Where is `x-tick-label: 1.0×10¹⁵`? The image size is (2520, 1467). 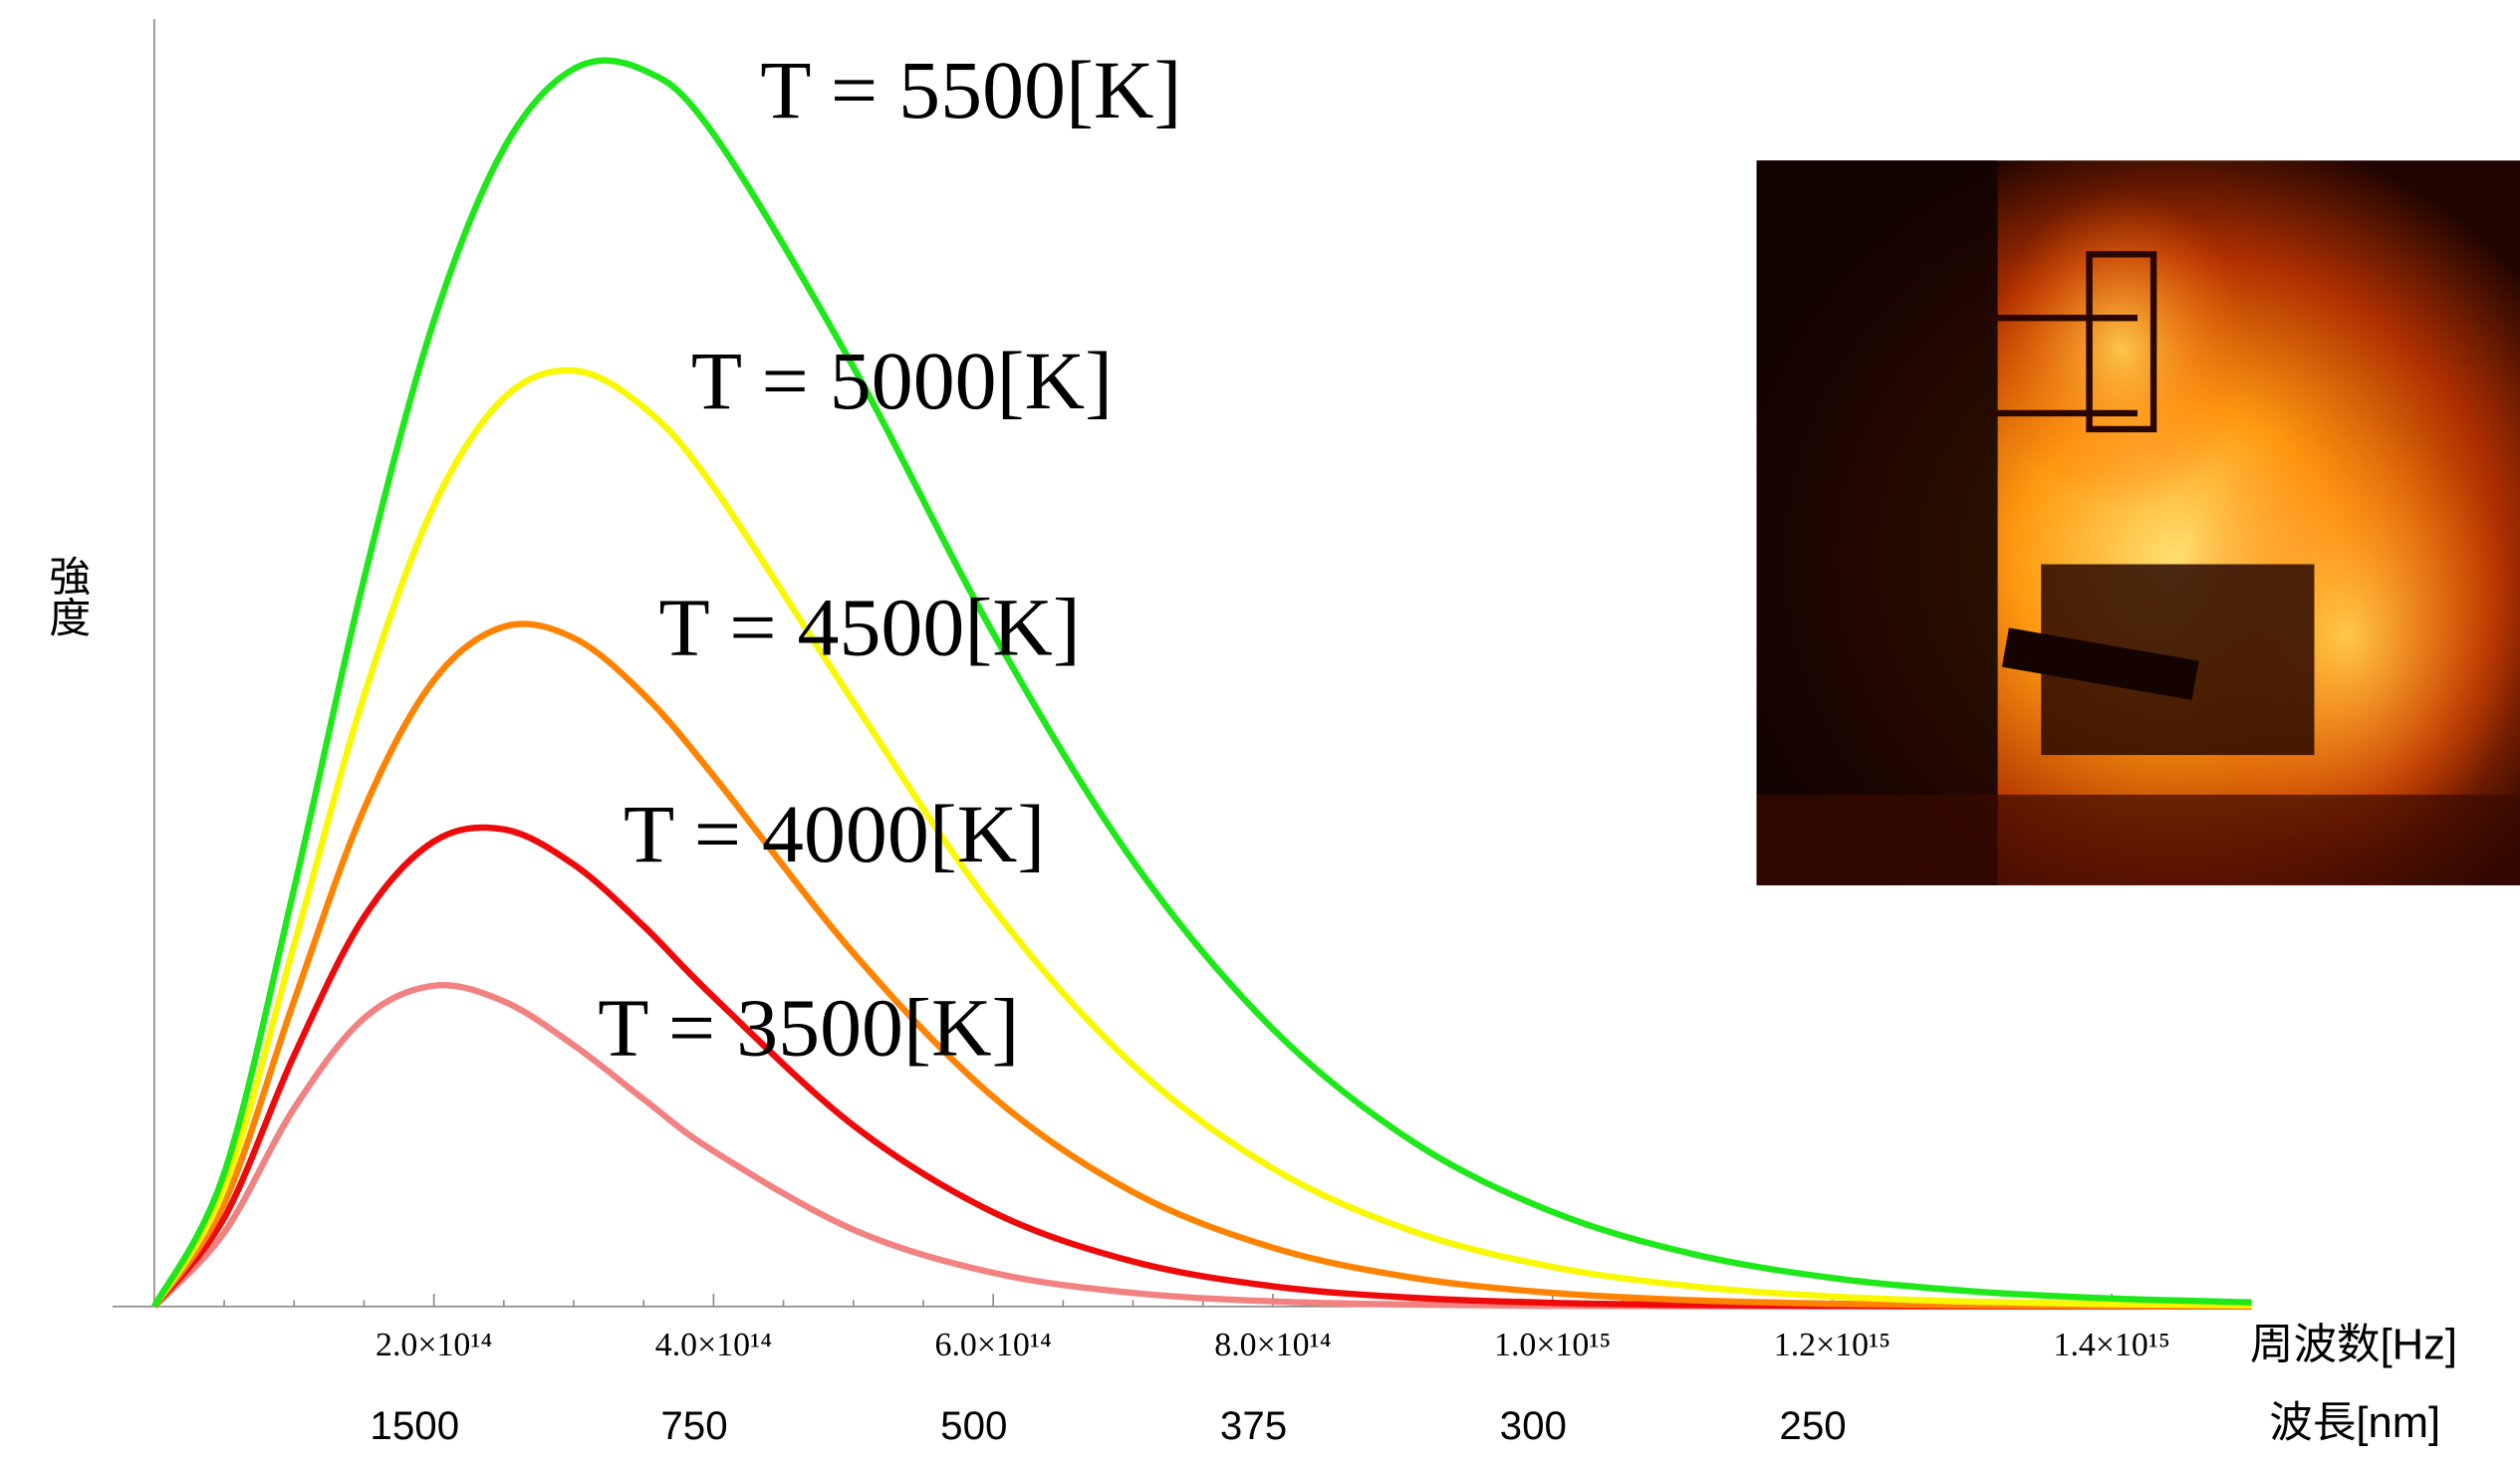 x-tick-label: 1.0×10¹⁵ is located at coordinates (1552, 1345).